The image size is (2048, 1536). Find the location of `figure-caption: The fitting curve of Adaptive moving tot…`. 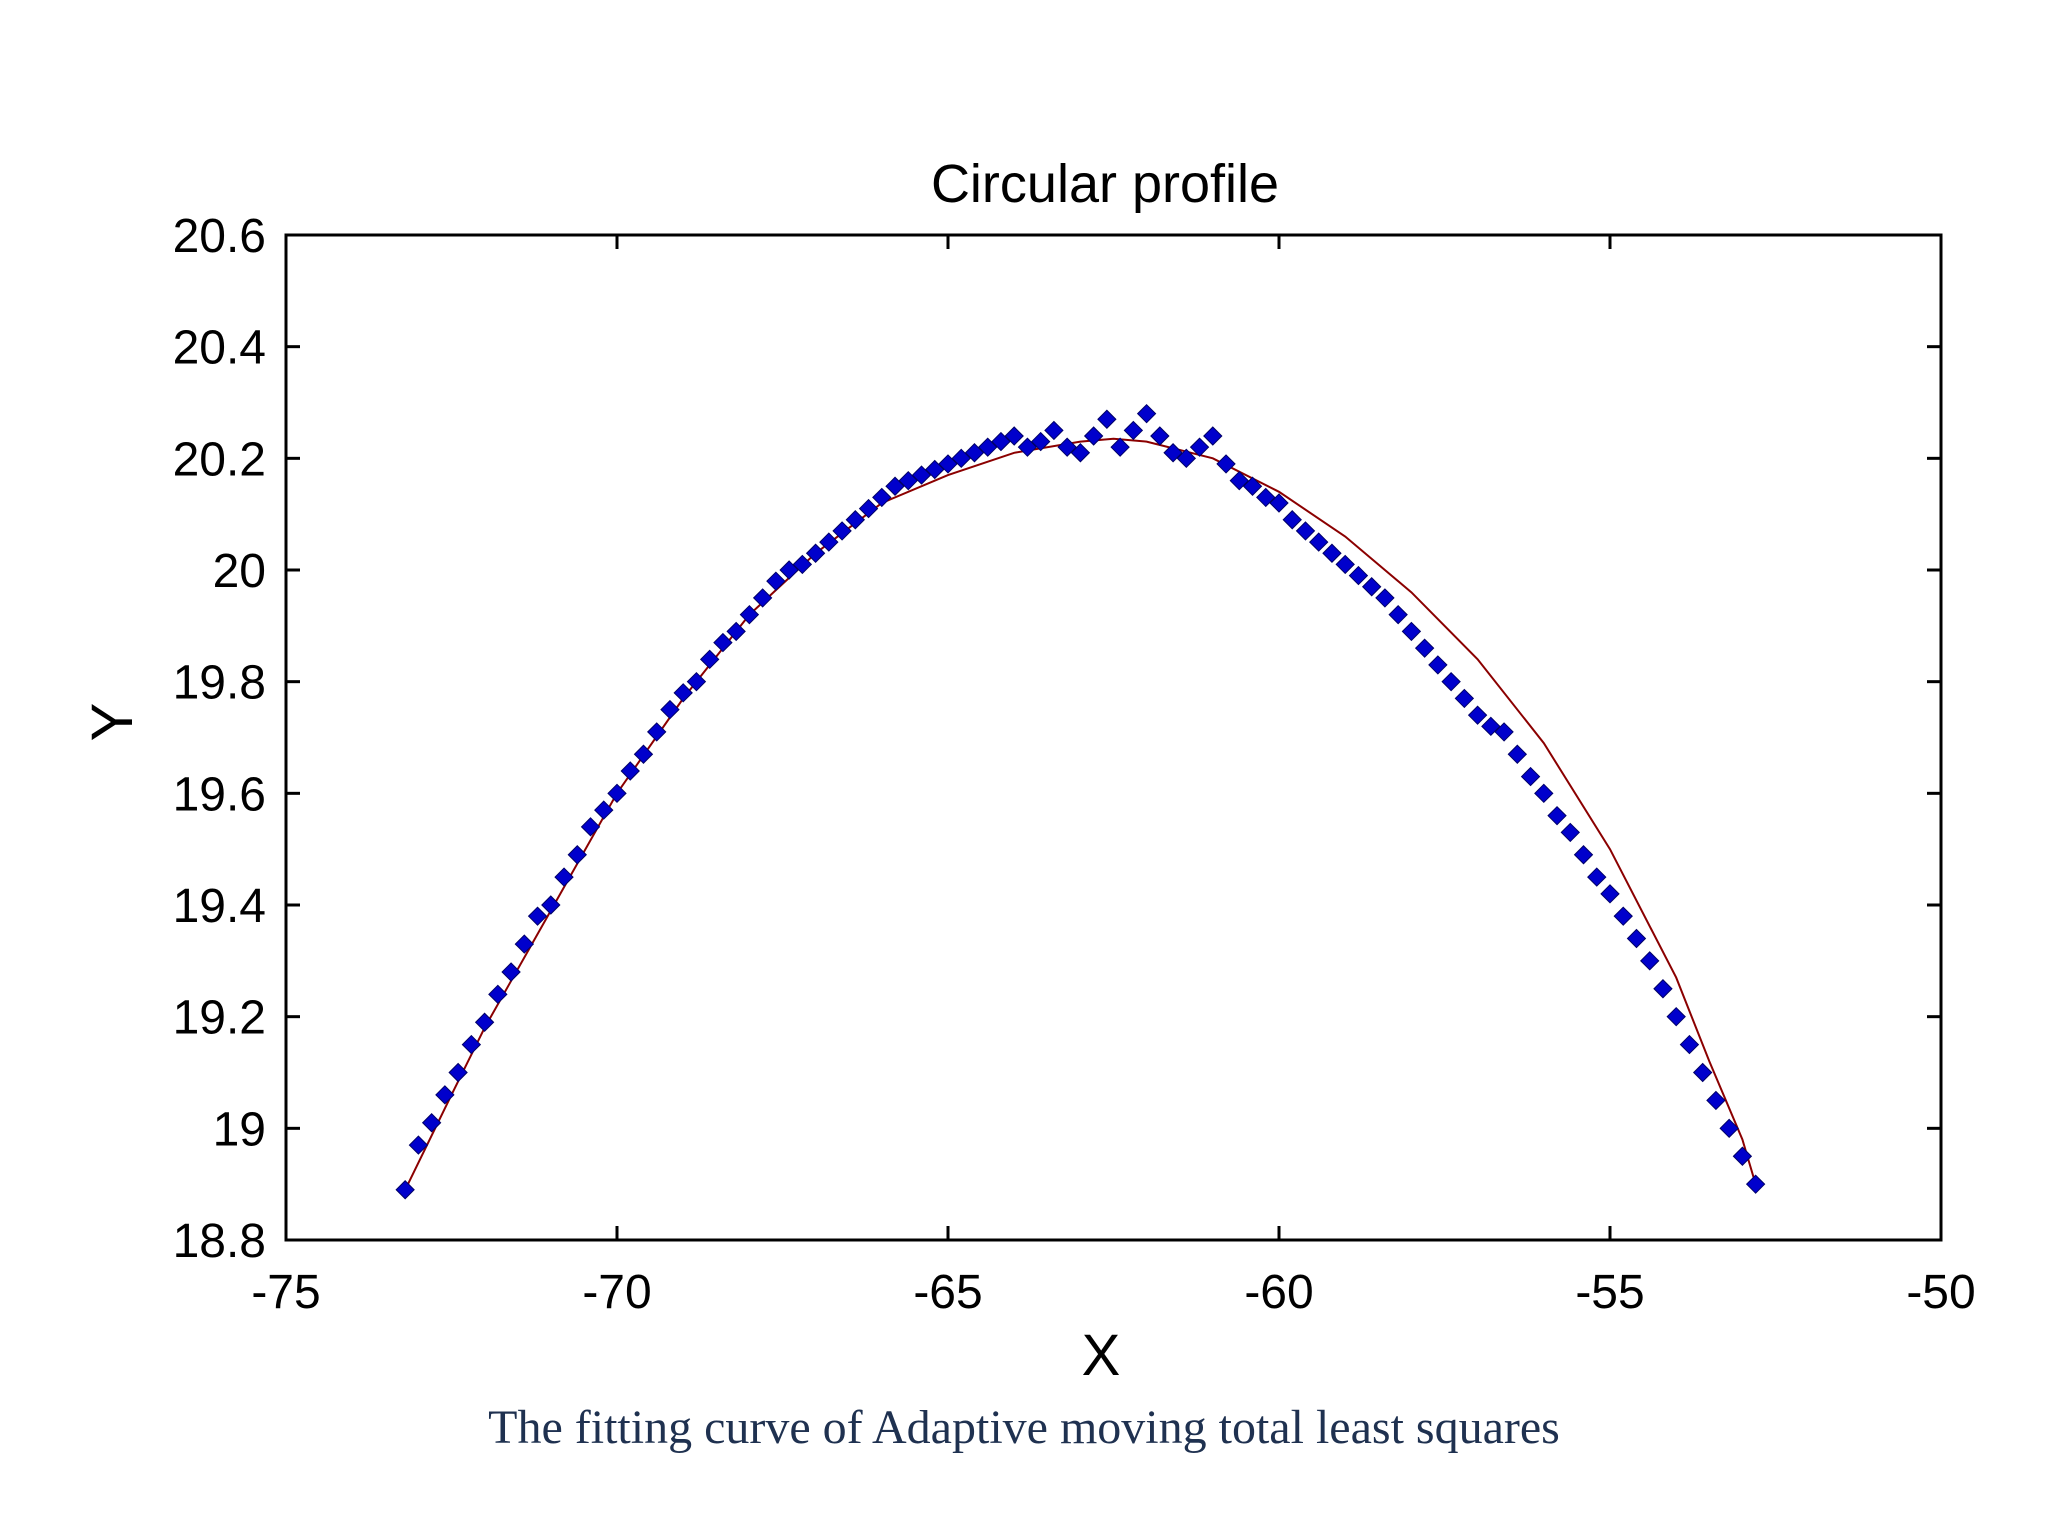

figure-caption: The fitting curve of Adaptive moving tot… is located at coordinates (1024, 1427).